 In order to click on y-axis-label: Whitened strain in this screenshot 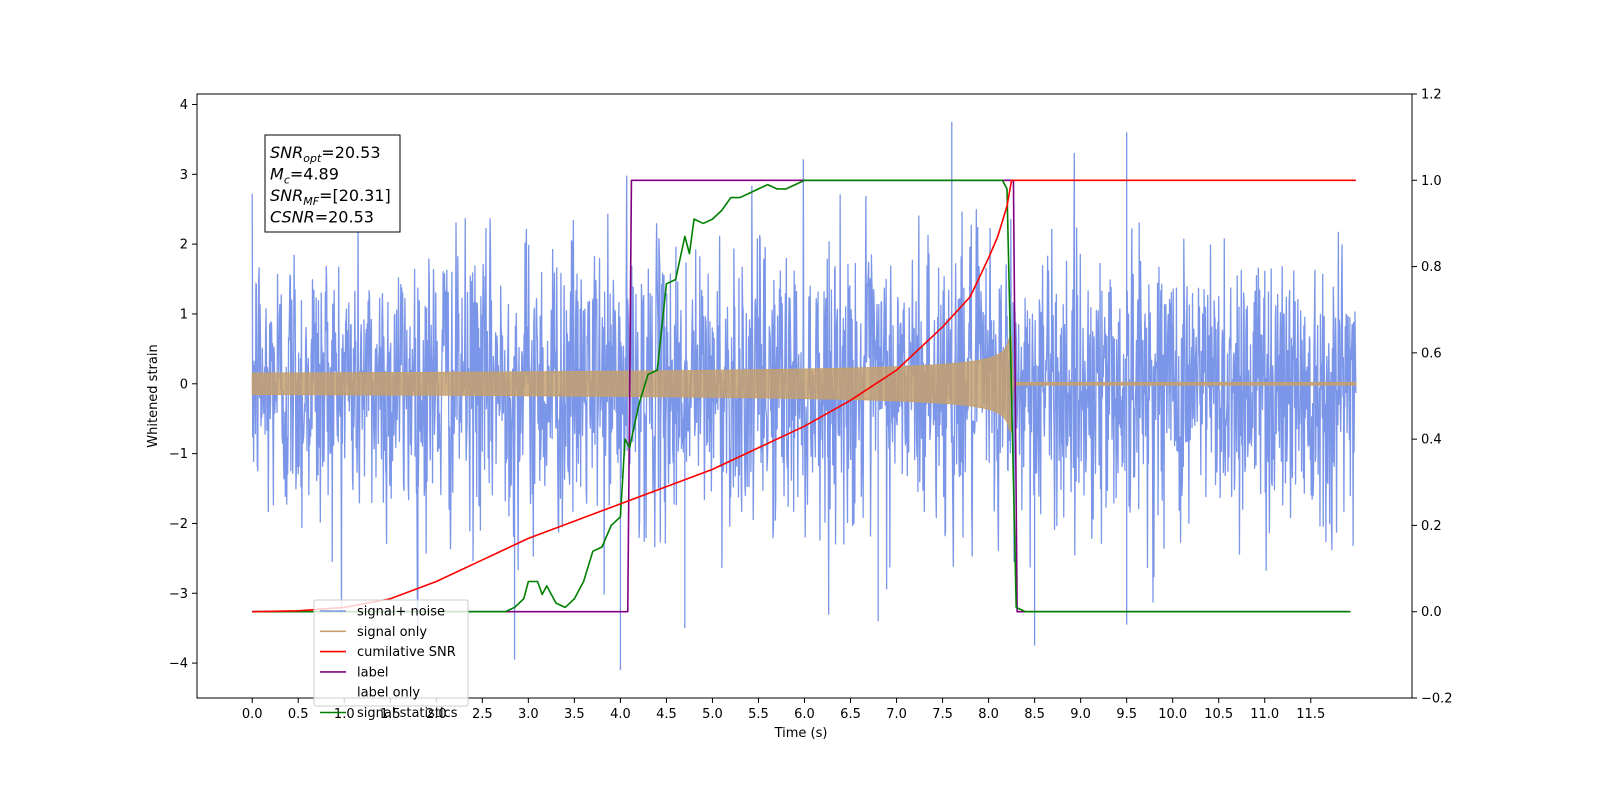, I will do `click(153, 395)`.